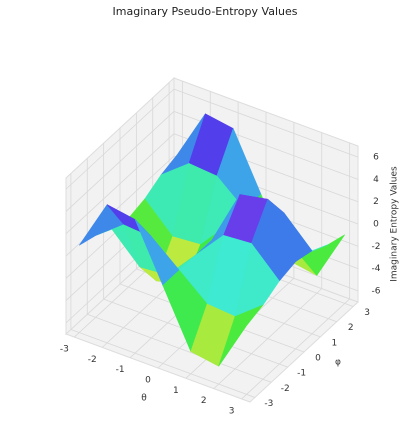  What do you see at coordinates (376, 269) in the screenshot?
I see `z-tick-label: -4` at bounding box center [376, 269].